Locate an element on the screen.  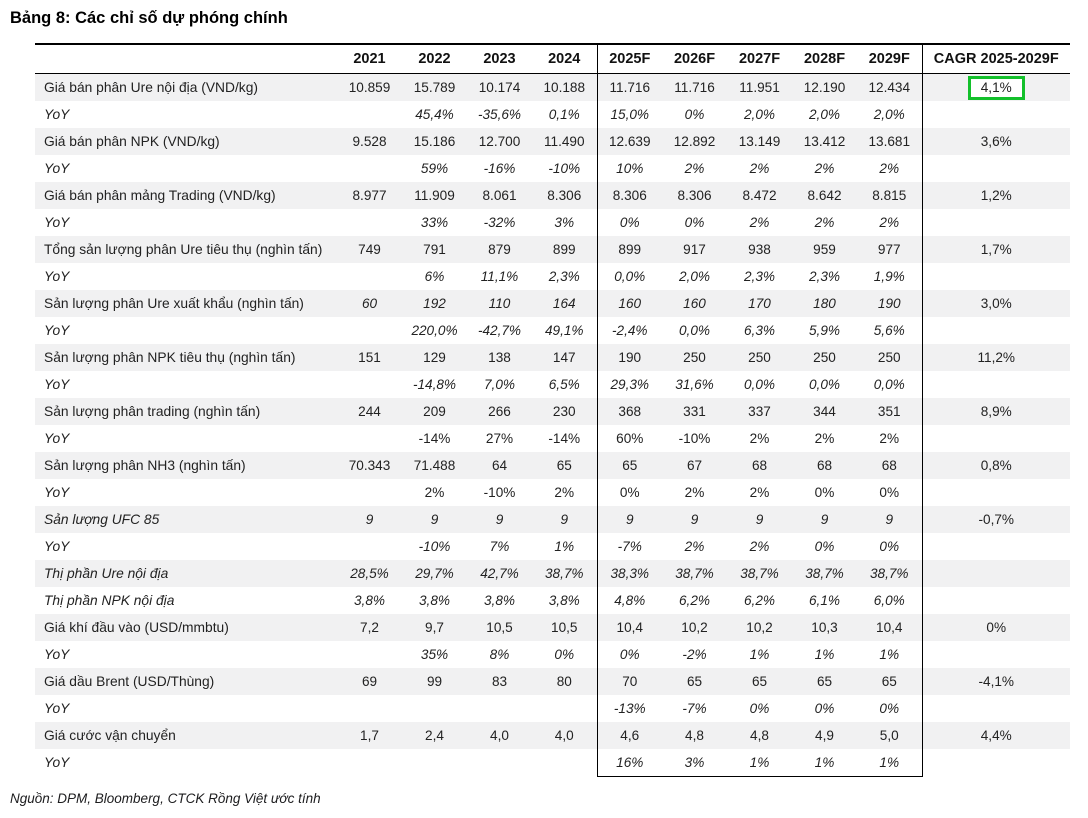
col-header-2023: 2023 is located at coordinates (499, 58).